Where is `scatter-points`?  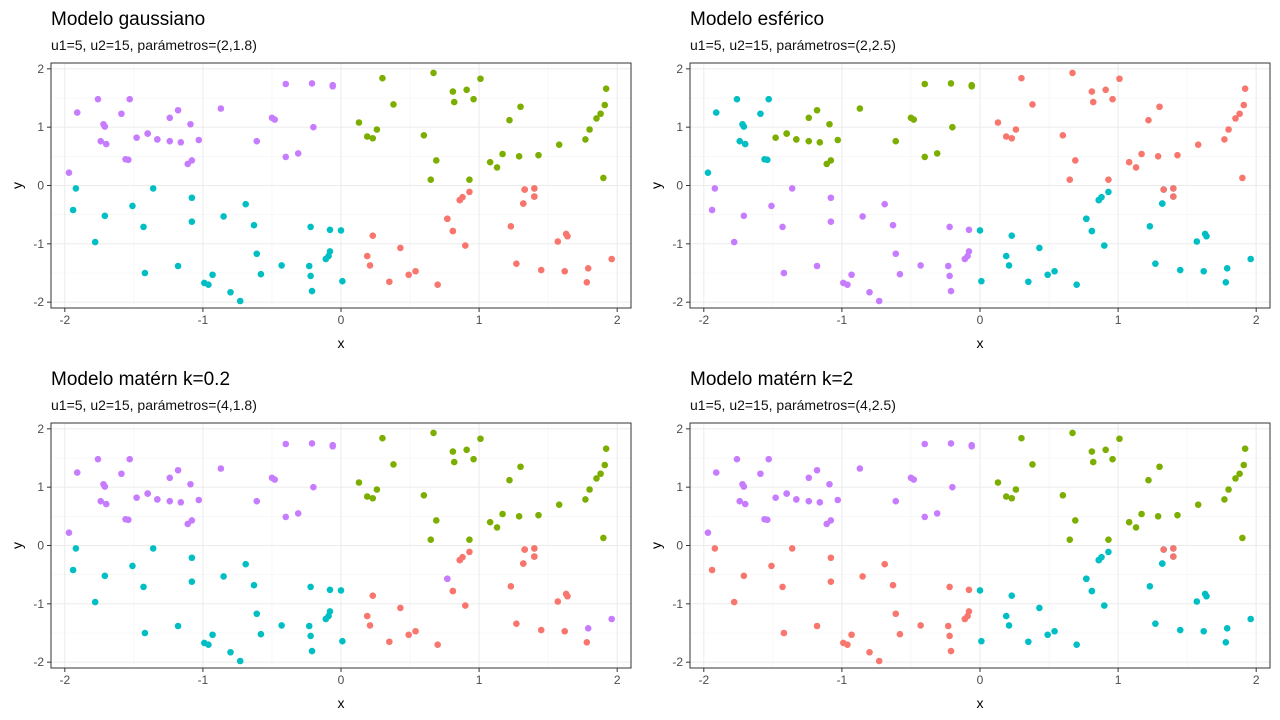 scatter-points is located at coordinates (979, 187).